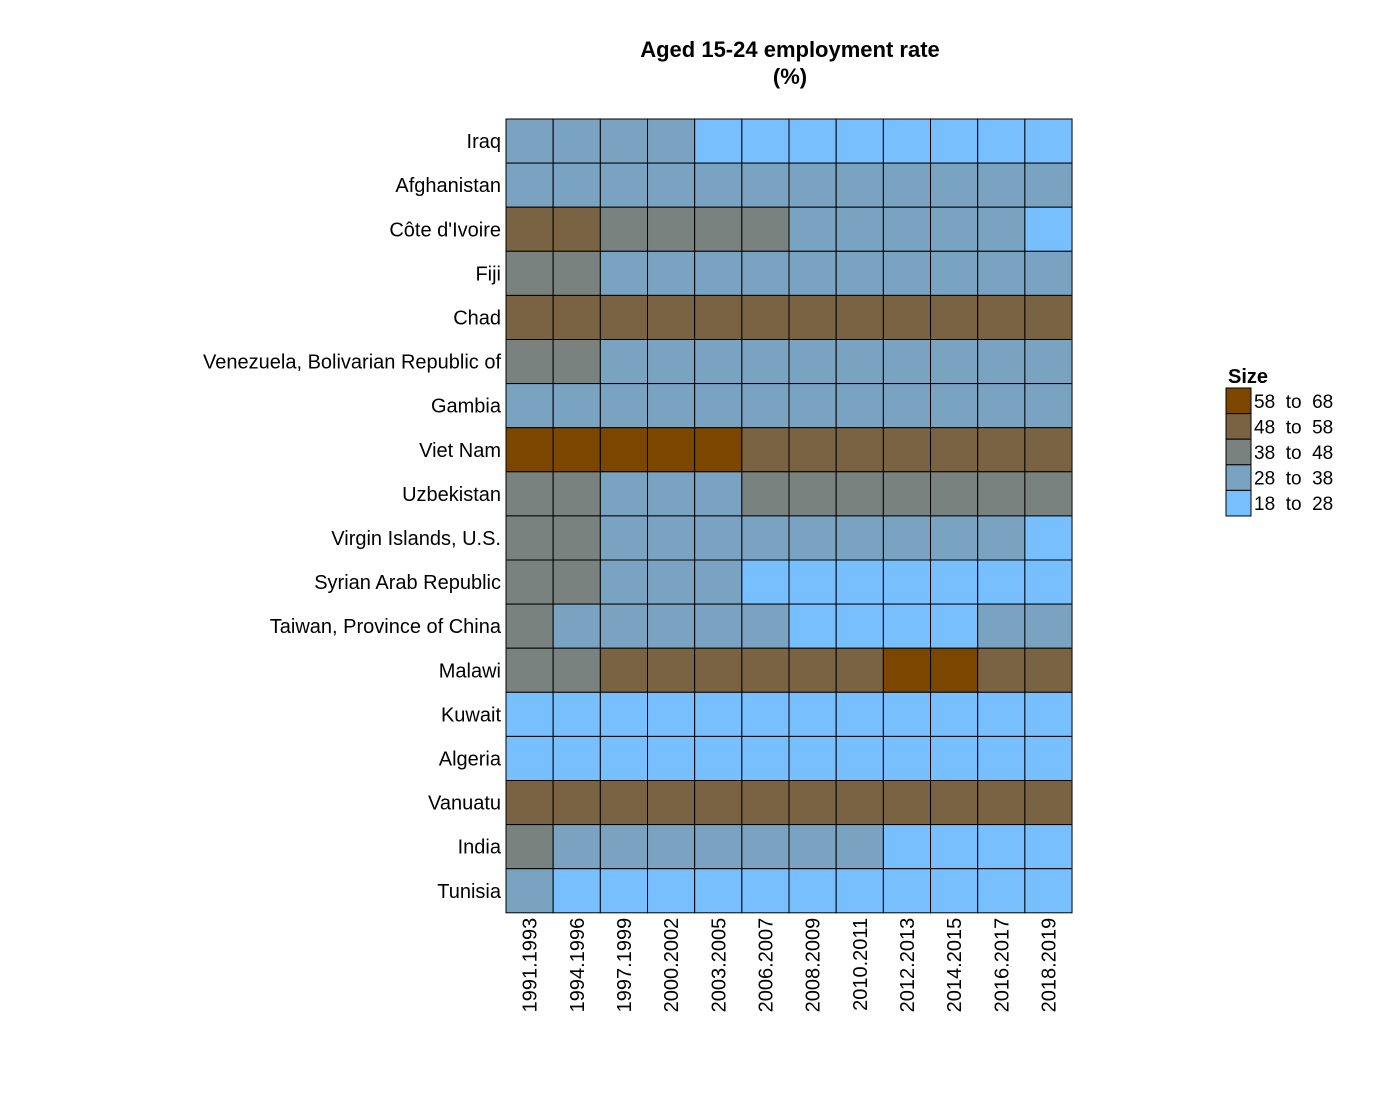  I want to click on legend-label: 28 to 38, so click(1293, 479).